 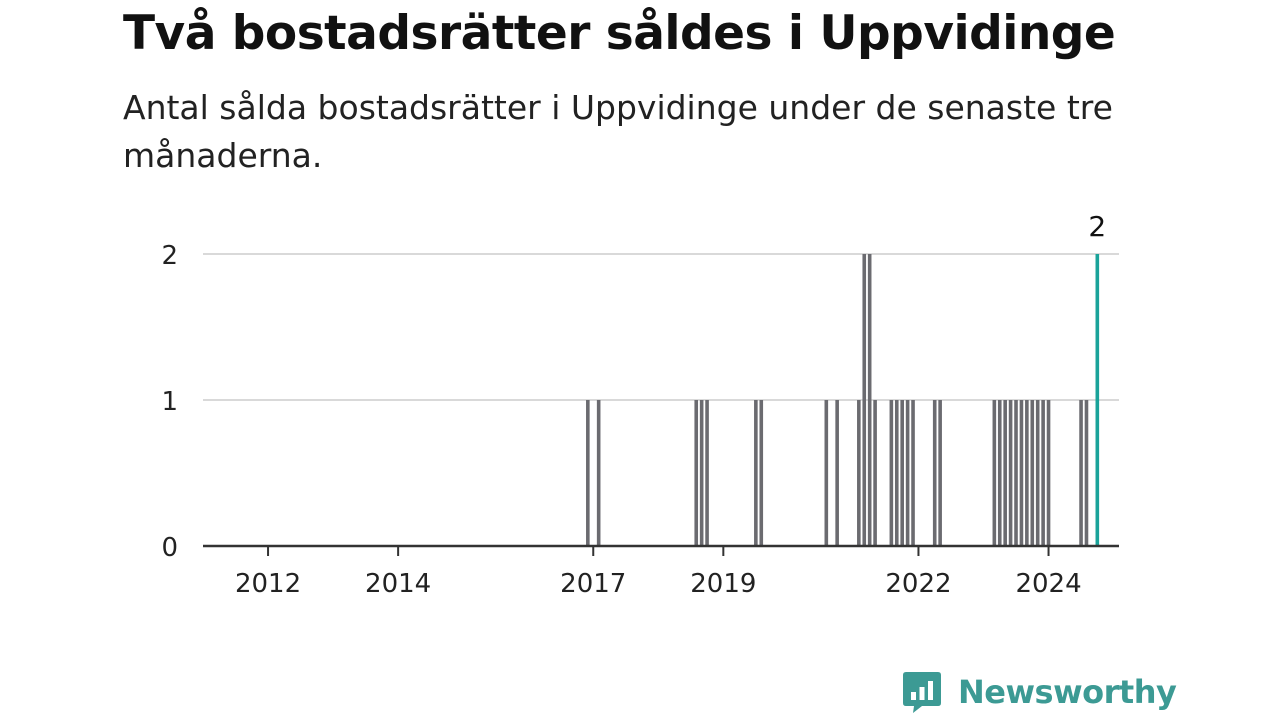 I want to click on newsworthy-logo: Newsworthy, so click(x=1039, y=692).